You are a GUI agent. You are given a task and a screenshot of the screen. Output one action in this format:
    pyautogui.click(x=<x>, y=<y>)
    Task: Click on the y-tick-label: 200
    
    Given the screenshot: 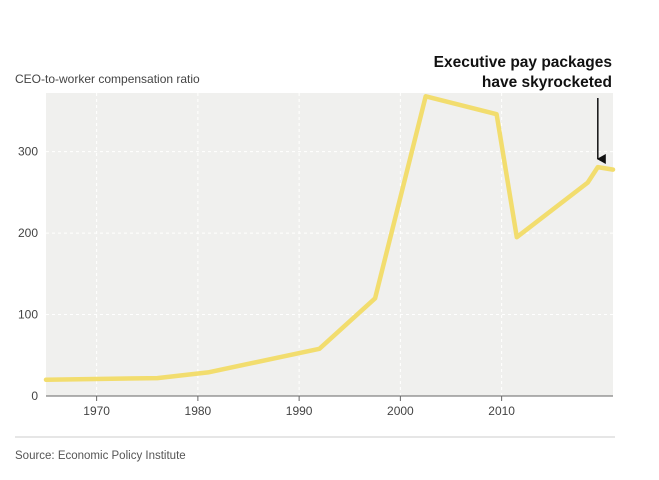 What is the action you would take?
    pyautogui.click(x=28, y=233)
    